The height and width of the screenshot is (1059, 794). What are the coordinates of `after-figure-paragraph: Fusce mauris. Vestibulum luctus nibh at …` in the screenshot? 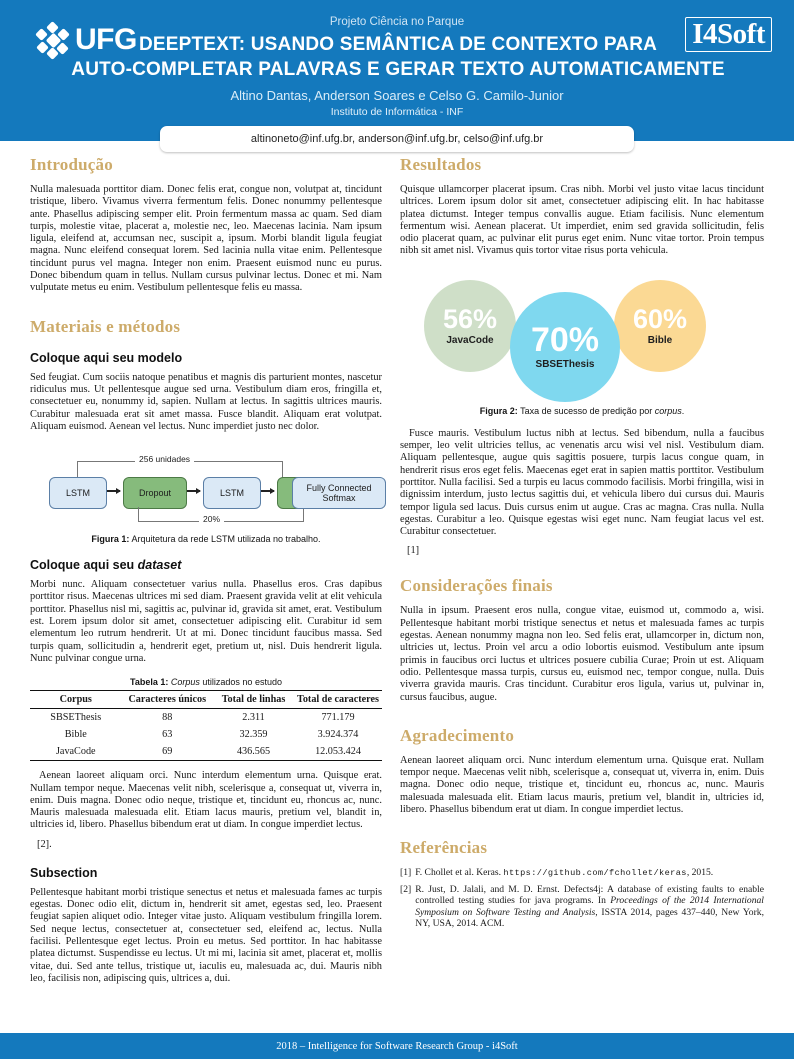 It's located at (582, 482).